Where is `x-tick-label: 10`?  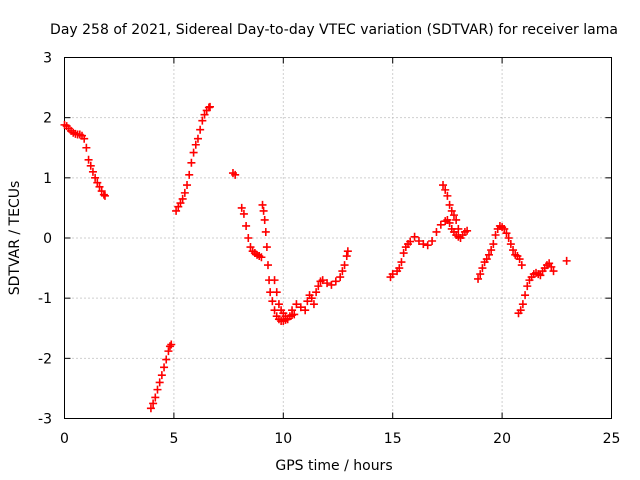 x-tick-label: 10 is located at coordinates (283, 439).